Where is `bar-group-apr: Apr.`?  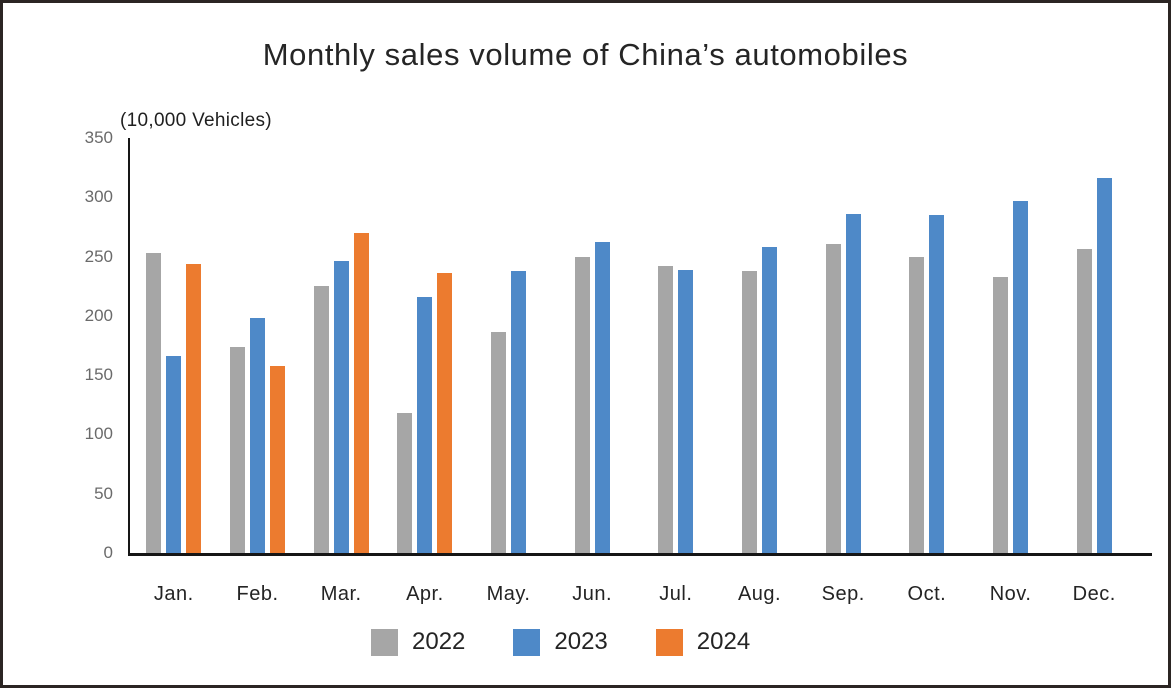
bar-group-apr: Apr. is located at coordinates (425, 371).